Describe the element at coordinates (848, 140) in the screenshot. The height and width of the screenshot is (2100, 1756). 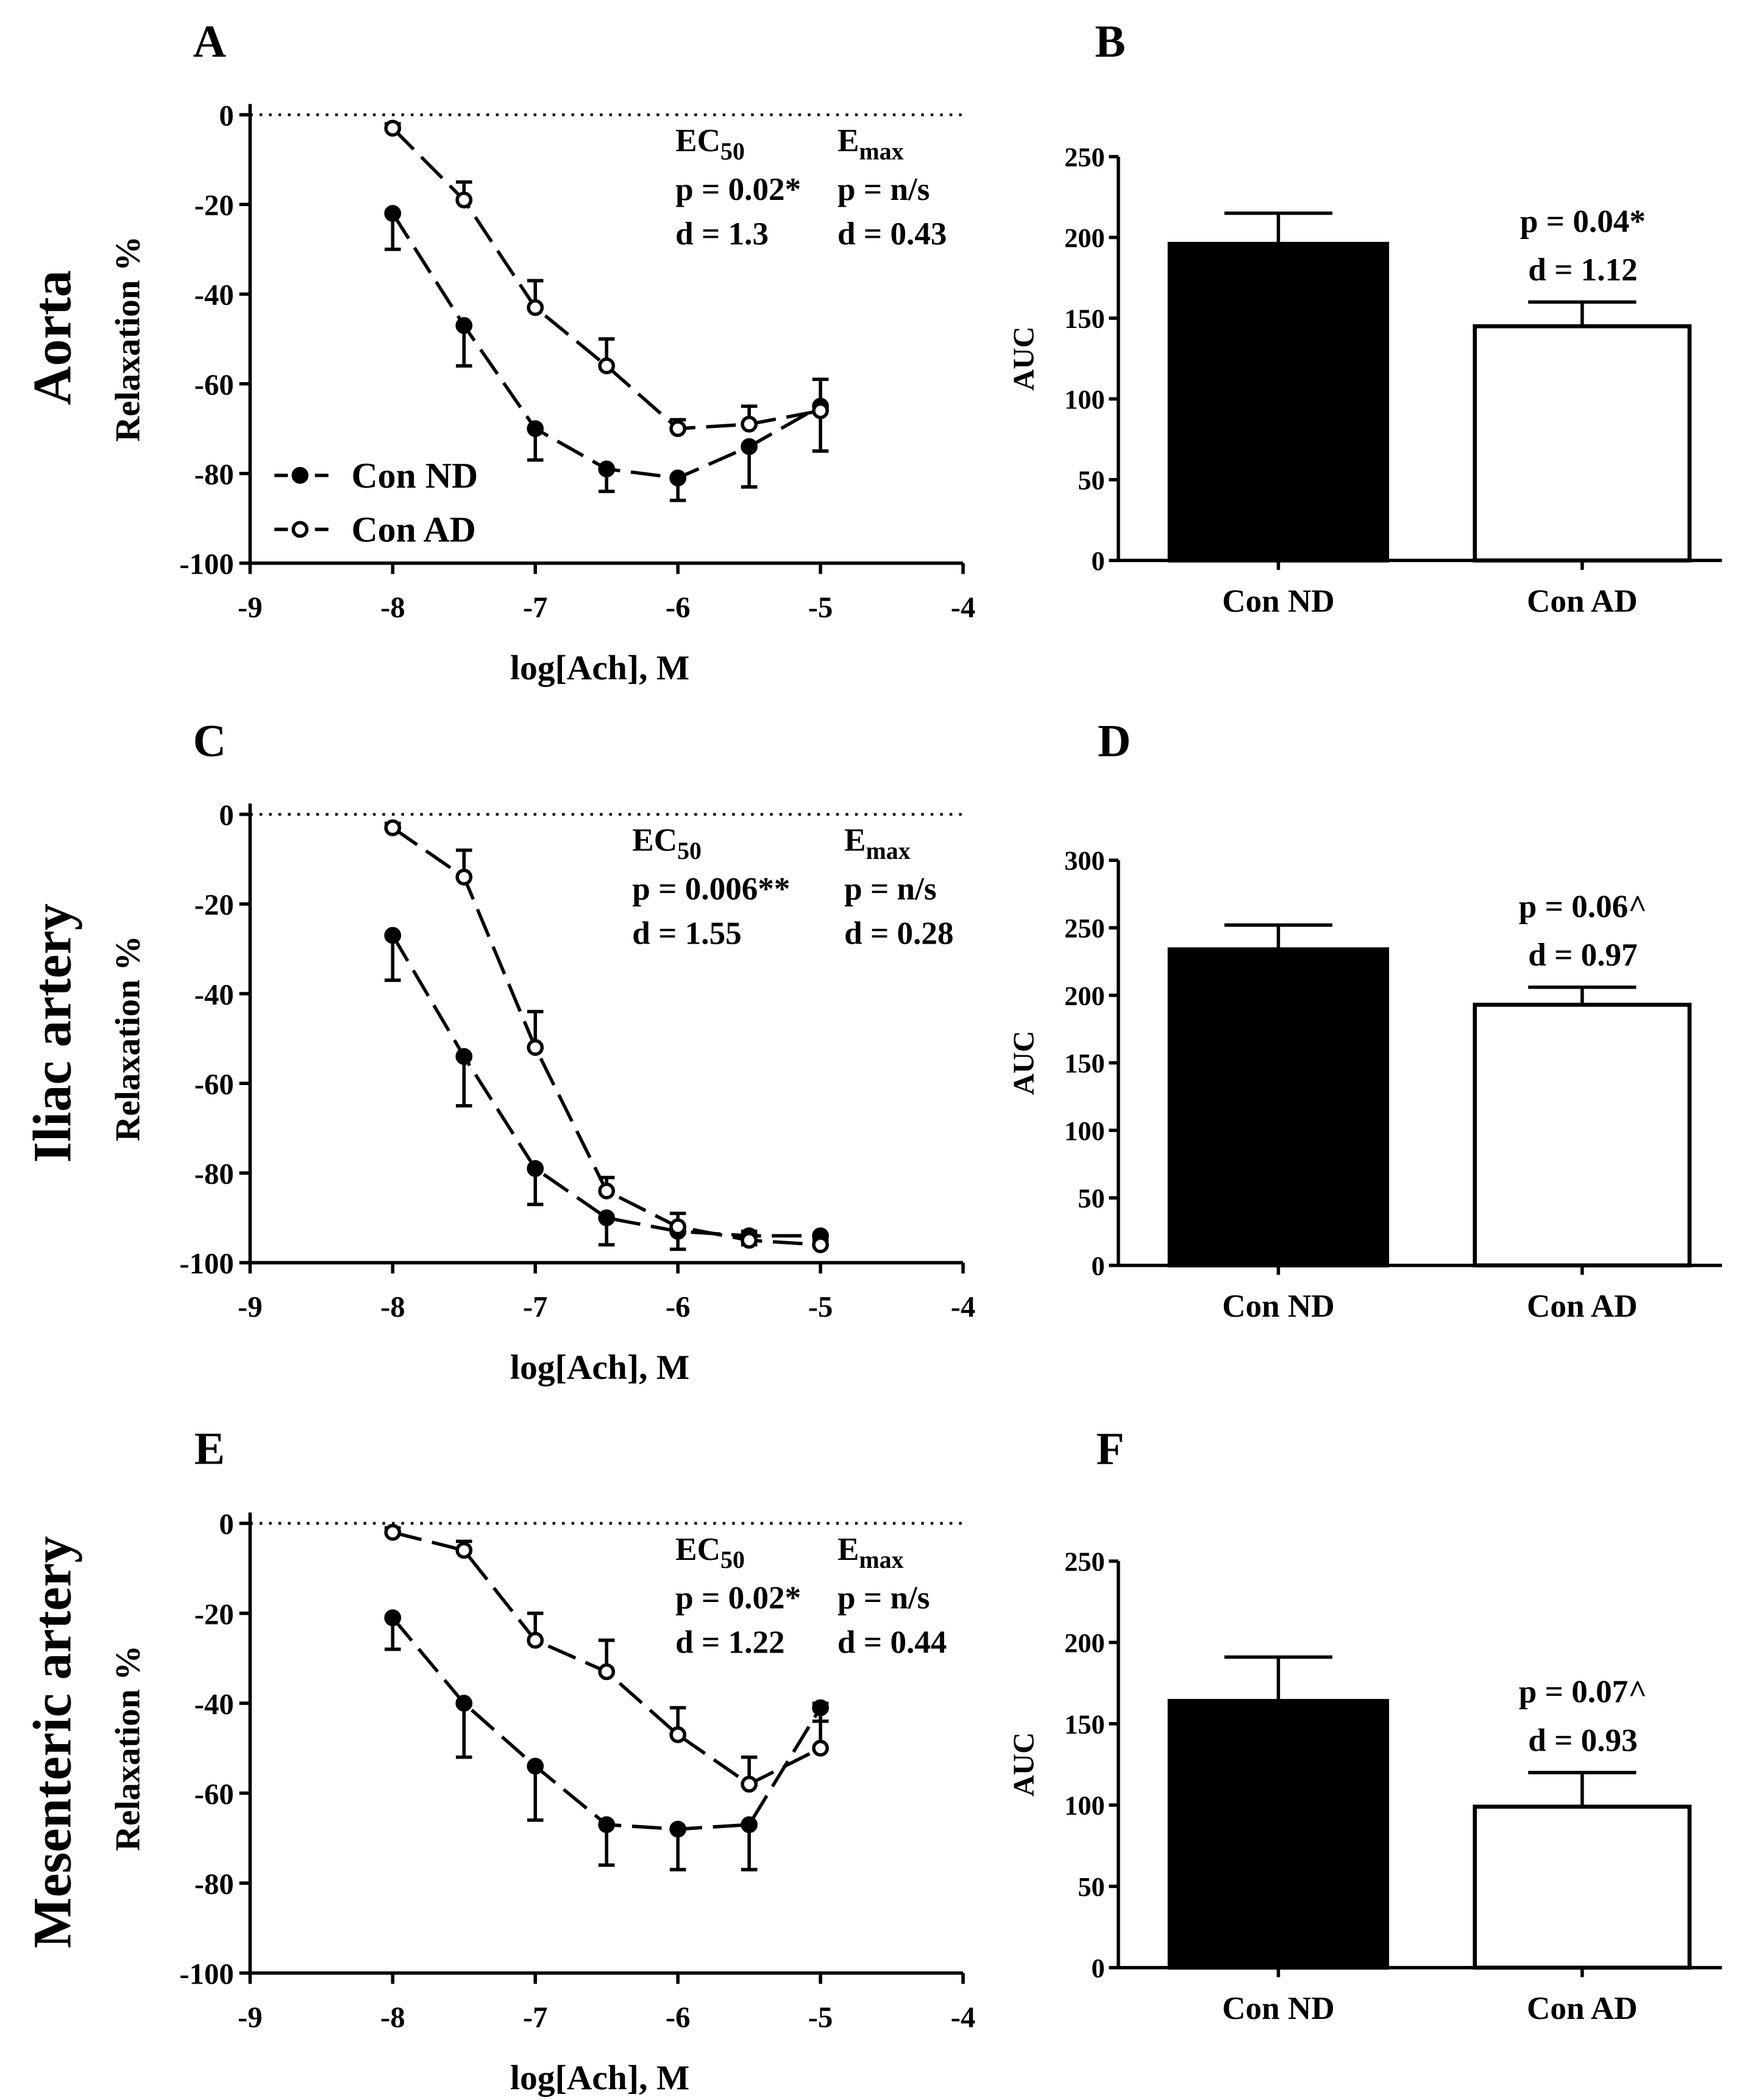
I see `emax-label: E` at that location.